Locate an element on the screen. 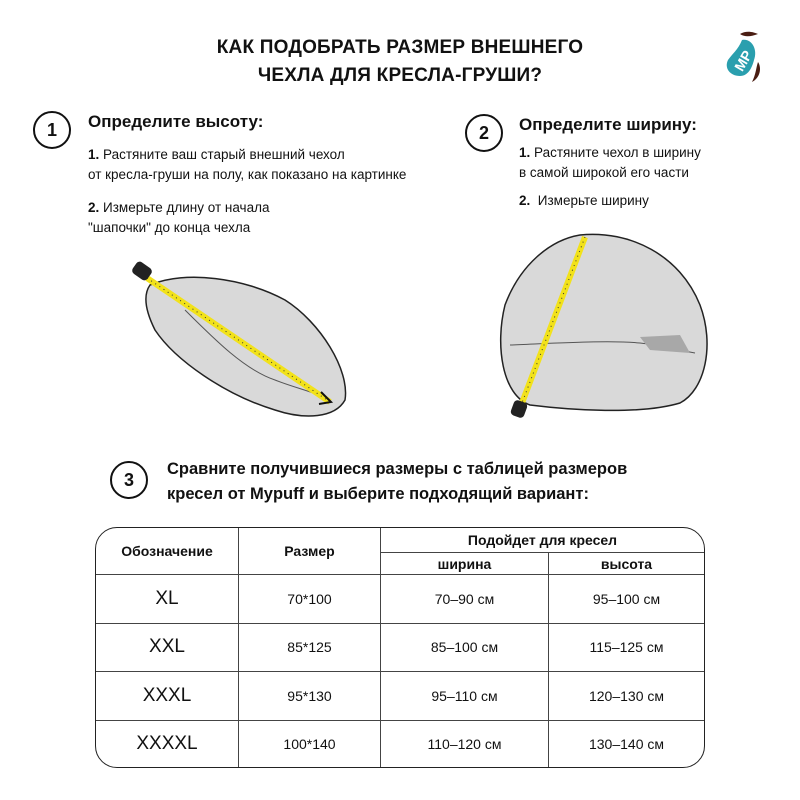 Image resolution: width=800 pixels, height=800 pixels. text: Измерьте ширину is located at coordinates (593, 200).